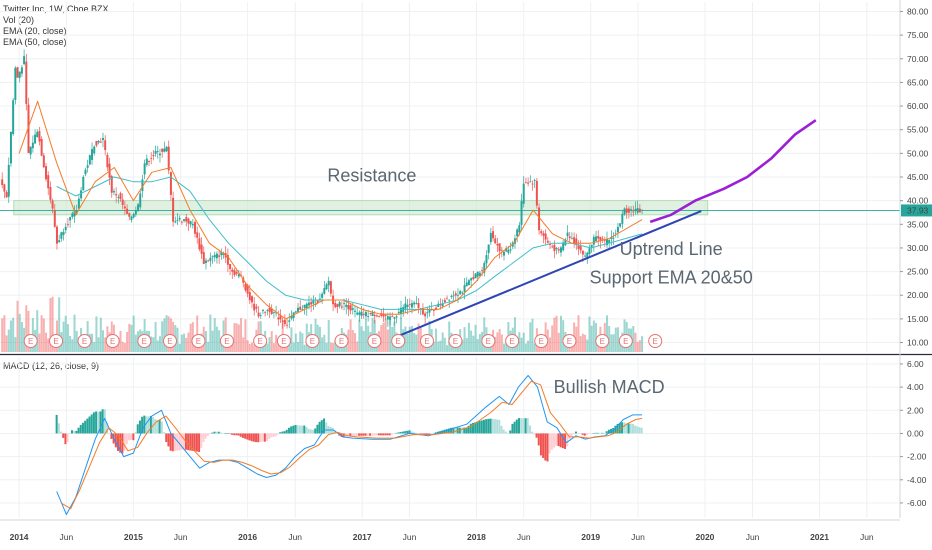  Describe the element at coordinates (51, 366) in the screenshot. I see `macd-indicator-label: MACD (12, 26, close, 9)` at that location.